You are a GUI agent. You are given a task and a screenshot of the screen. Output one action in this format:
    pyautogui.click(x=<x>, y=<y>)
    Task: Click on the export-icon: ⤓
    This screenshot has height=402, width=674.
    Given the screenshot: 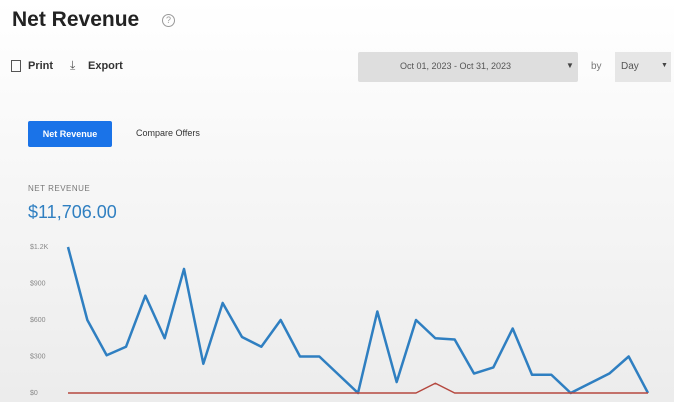 What is the action you would take?
    pyautogui.click(x=73, y=65)
    